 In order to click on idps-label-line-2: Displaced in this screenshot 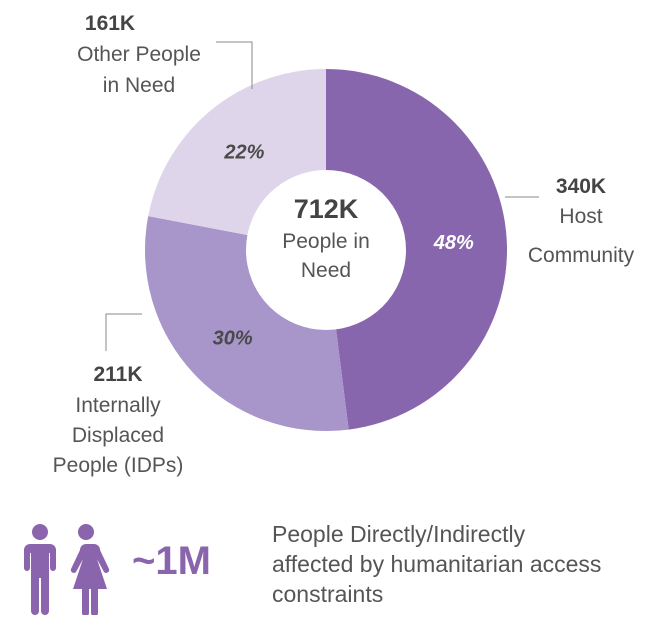, I will do `click(118, 435)`.